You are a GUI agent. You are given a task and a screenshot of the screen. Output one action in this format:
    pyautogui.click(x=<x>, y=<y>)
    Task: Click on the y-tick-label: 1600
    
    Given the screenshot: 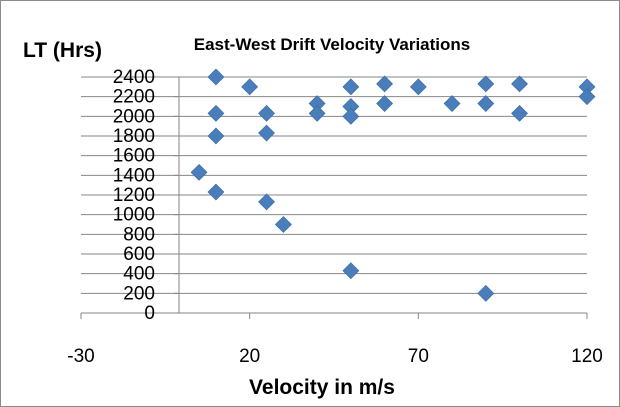 What is the action you would take?
    pyautogui.click(x=134, y=156)
    